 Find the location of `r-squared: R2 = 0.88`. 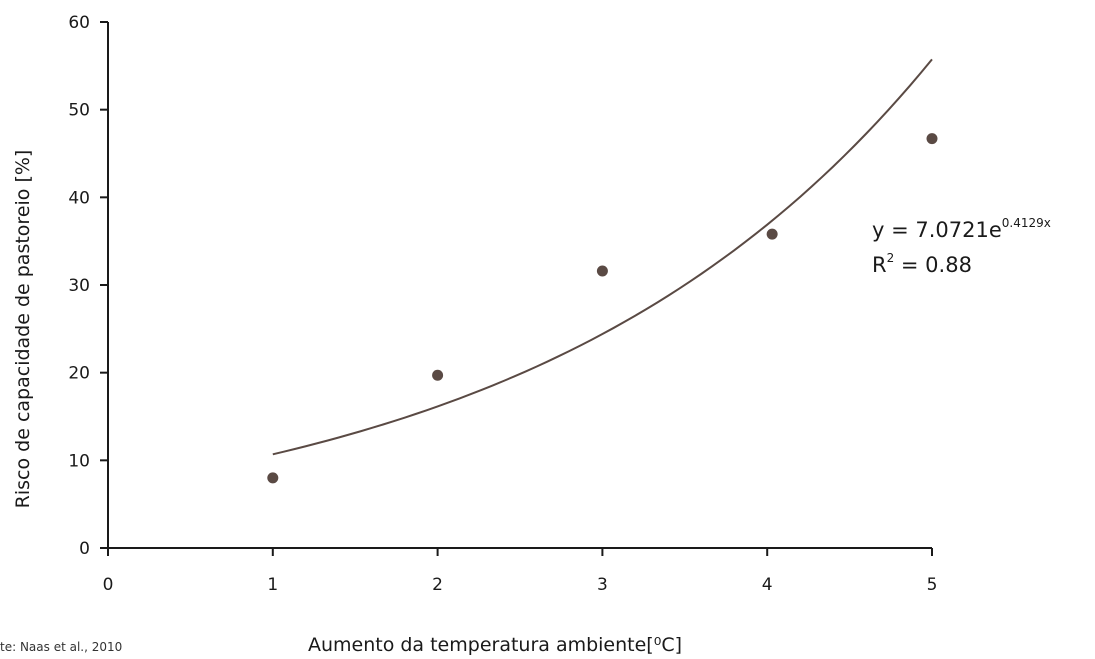

r-squared: R2 = 0.88 is located at coordinates (922, 264).